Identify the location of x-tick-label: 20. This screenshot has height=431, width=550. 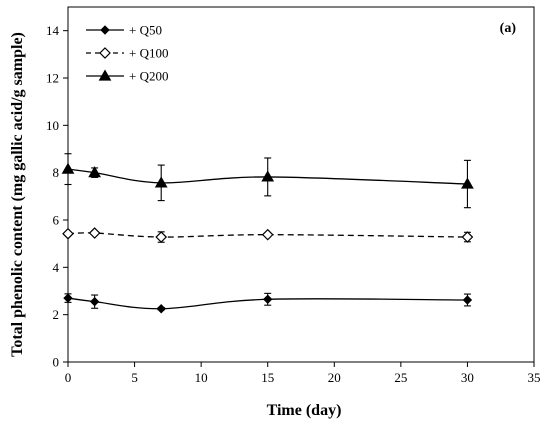
(334, 377).